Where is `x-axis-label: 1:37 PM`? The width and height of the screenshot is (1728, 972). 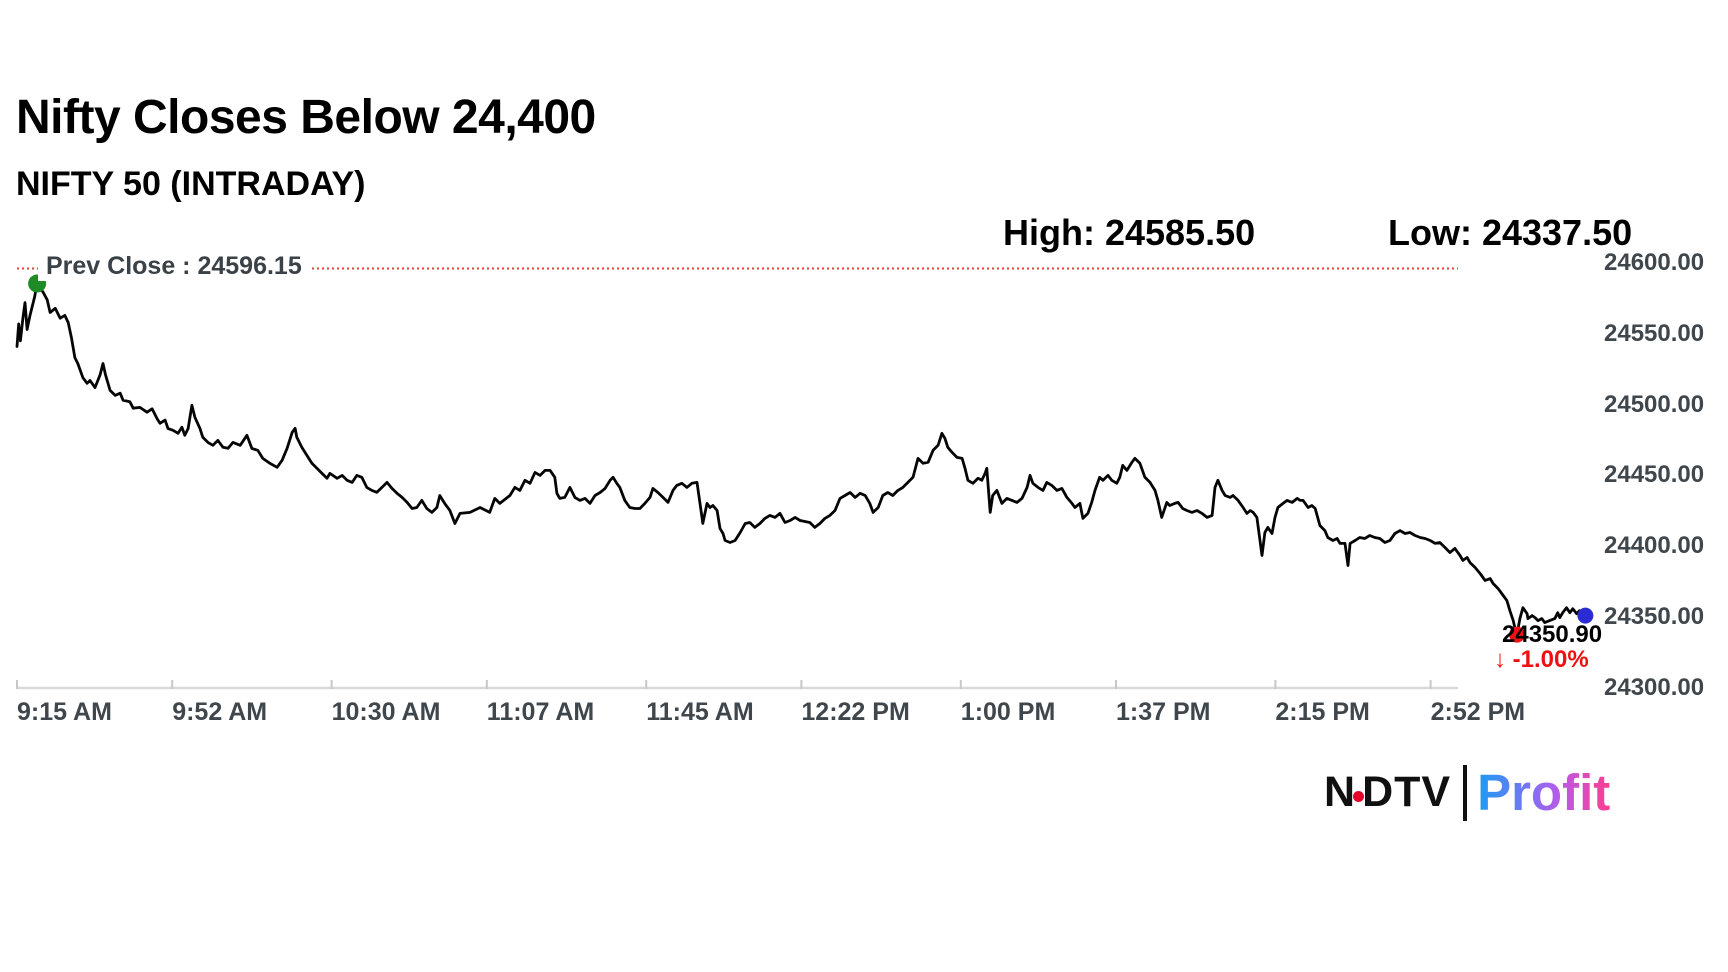 x-axis-label: 1:37 PM is located at coordinates (1163, 712).